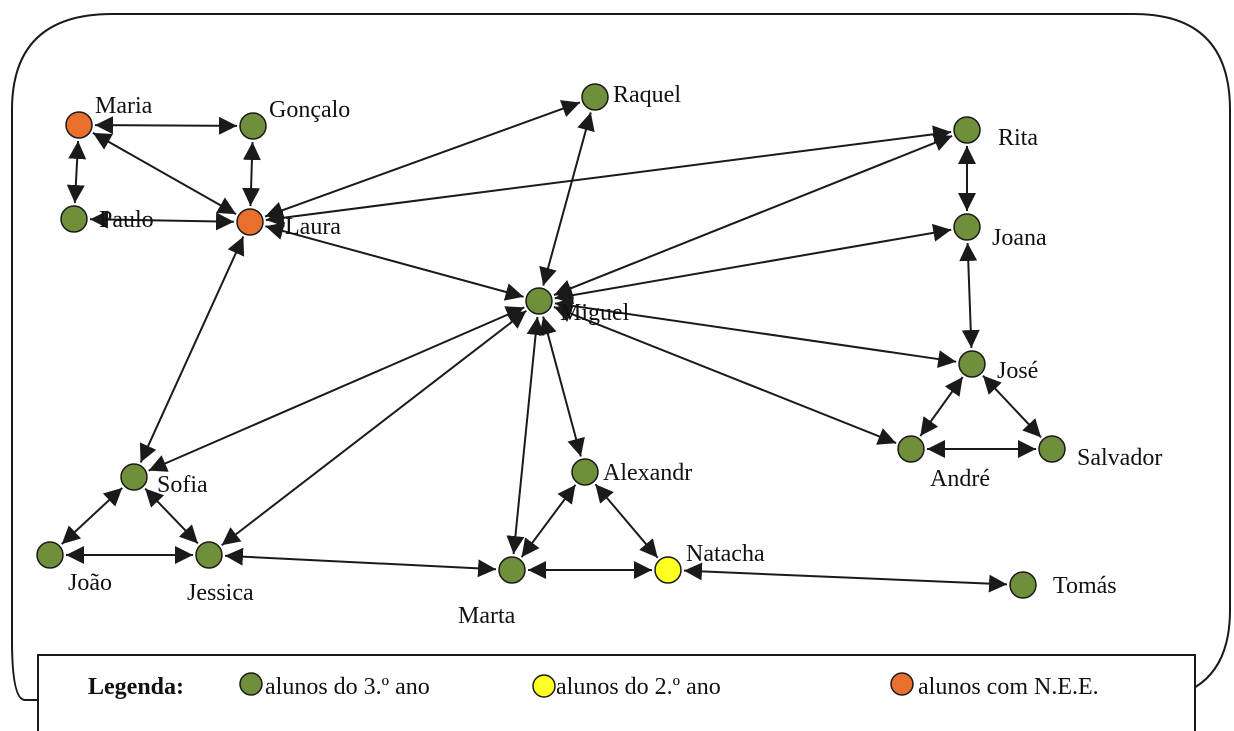  Describe the element at coordinates (595, 97) in the screenshot. I see `node-raquel` at that location.